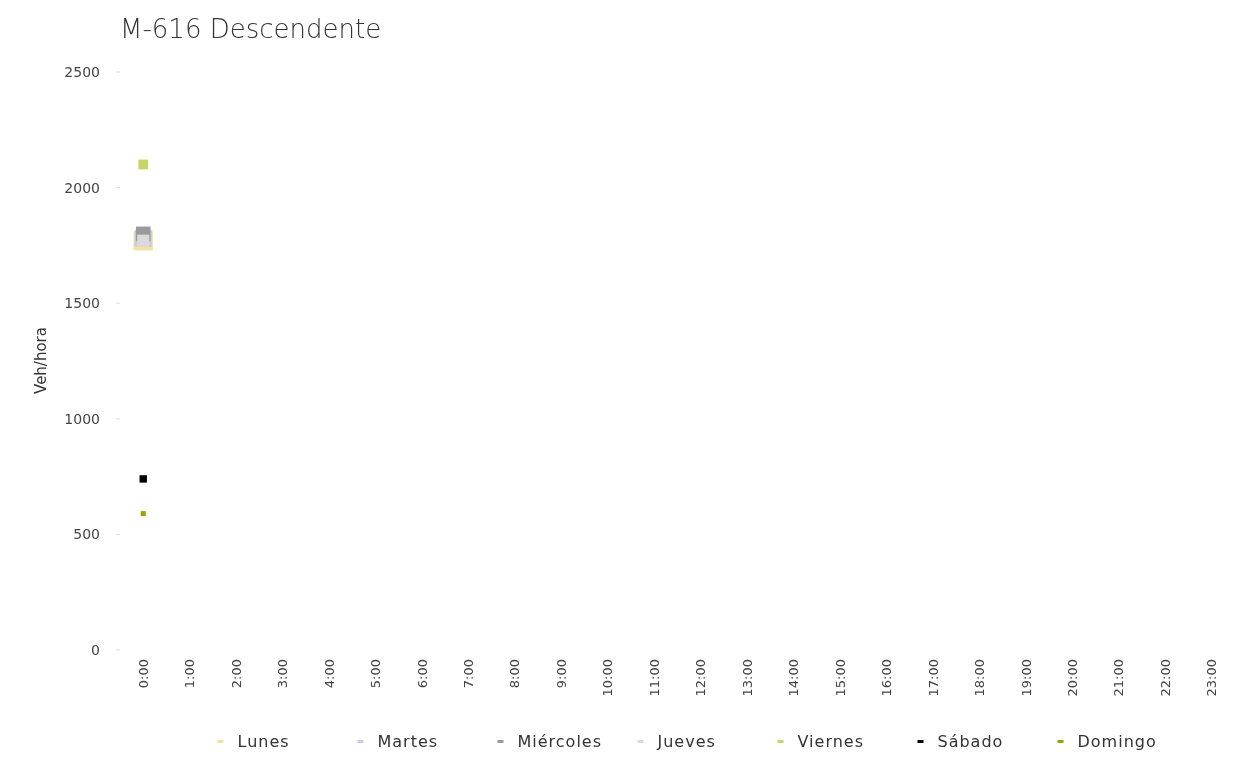 This screenshot has height=761, width=1255. Describe the element at coordinates (408, 741) in the screenshot. I see `legend-label: Martes` at that location.